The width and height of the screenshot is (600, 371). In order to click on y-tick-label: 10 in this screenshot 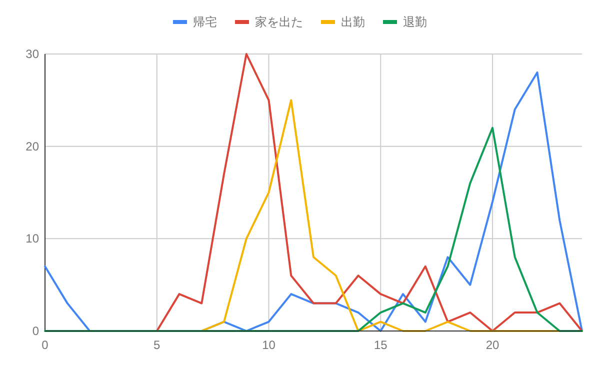, I will do `click(33, 239)`.